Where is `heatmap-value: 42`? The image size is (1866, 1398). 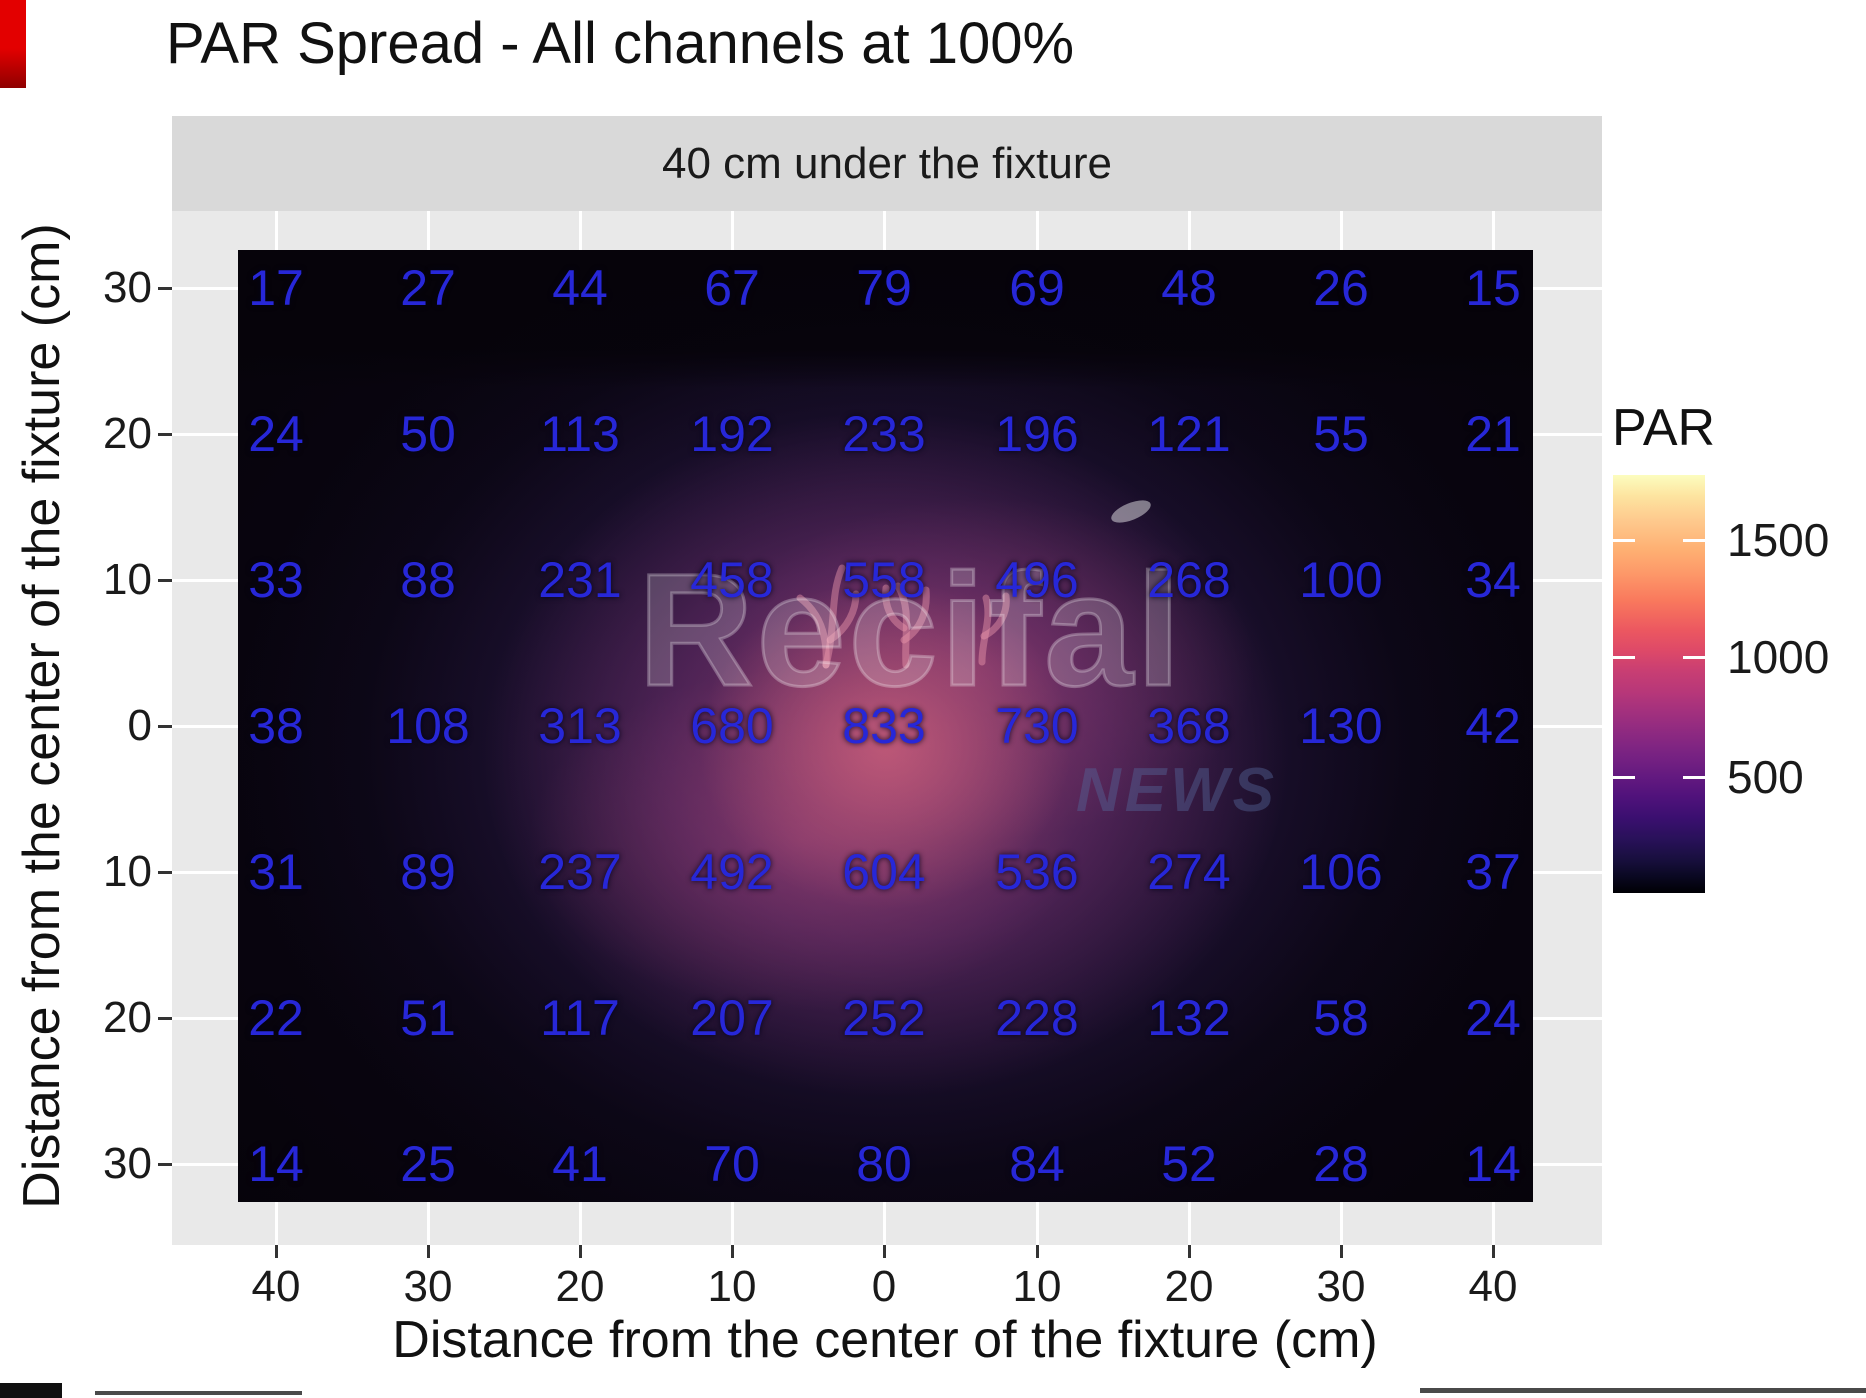
heatmap-value: 42 is located at coordinates (1493, 726).